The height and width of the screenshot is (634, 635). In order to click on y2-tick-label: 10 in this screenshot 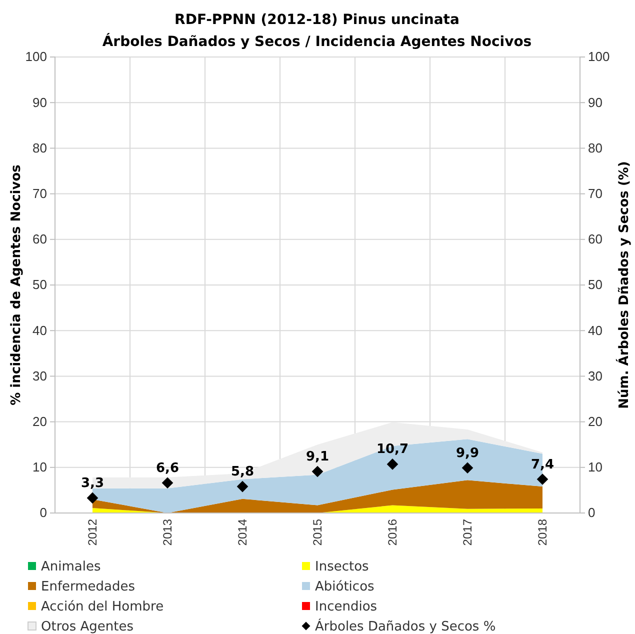, I will do `click(595, 467)`.